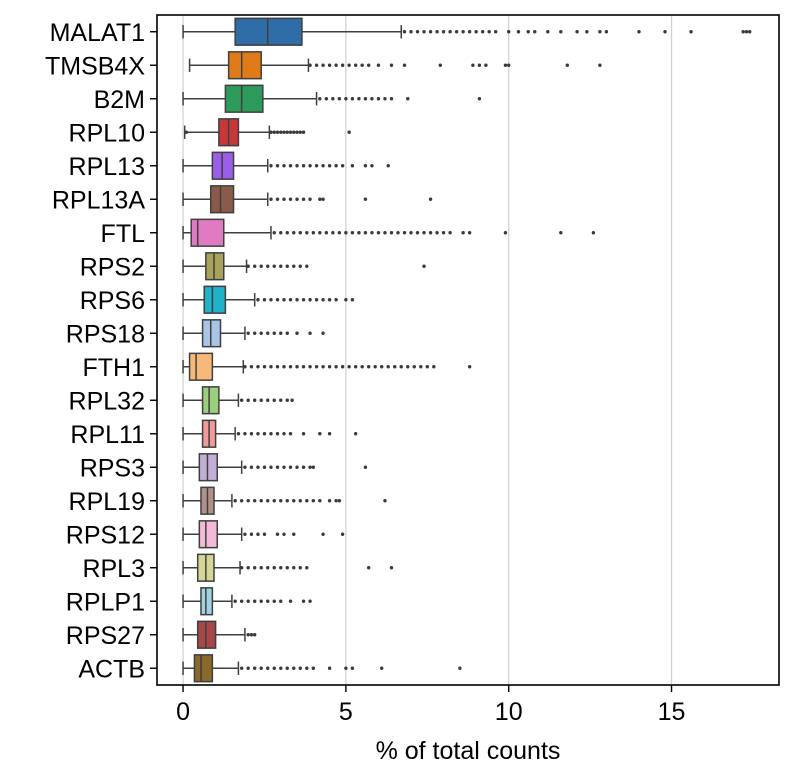 The width and height of the screenshot is (795, 783). What do you see at coordinates (201, 366) in the screenshot?
I see `box-body-fth1` at bounding box center [201, 366].